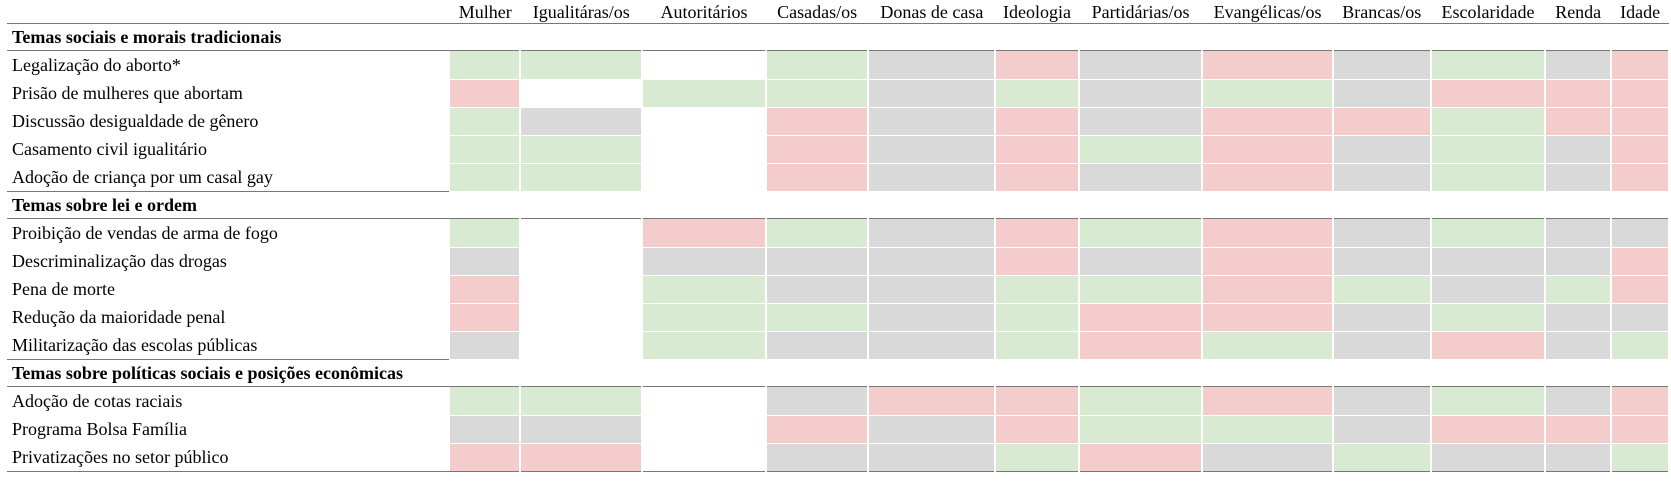 The width and height of the screenshot is (1671, 497). What do you see at coordinates (229, 121) in the screenshot?
I see `row-label: Discussão desigualdade de gênero` at bounding box center [229, 121].